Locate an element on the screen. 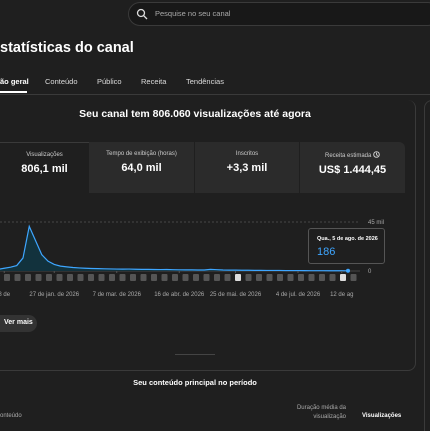  metric-value: +3,3 mil is located at coordinates (247, 168).